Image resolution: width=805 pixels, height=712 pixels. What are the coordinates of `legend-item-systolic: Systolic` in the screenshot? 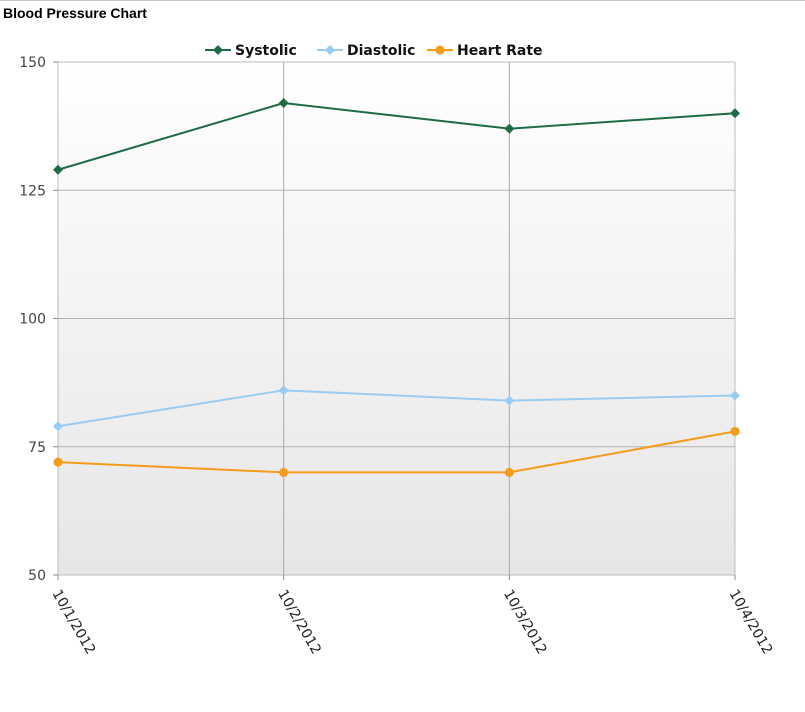 It's located at (251, 51).